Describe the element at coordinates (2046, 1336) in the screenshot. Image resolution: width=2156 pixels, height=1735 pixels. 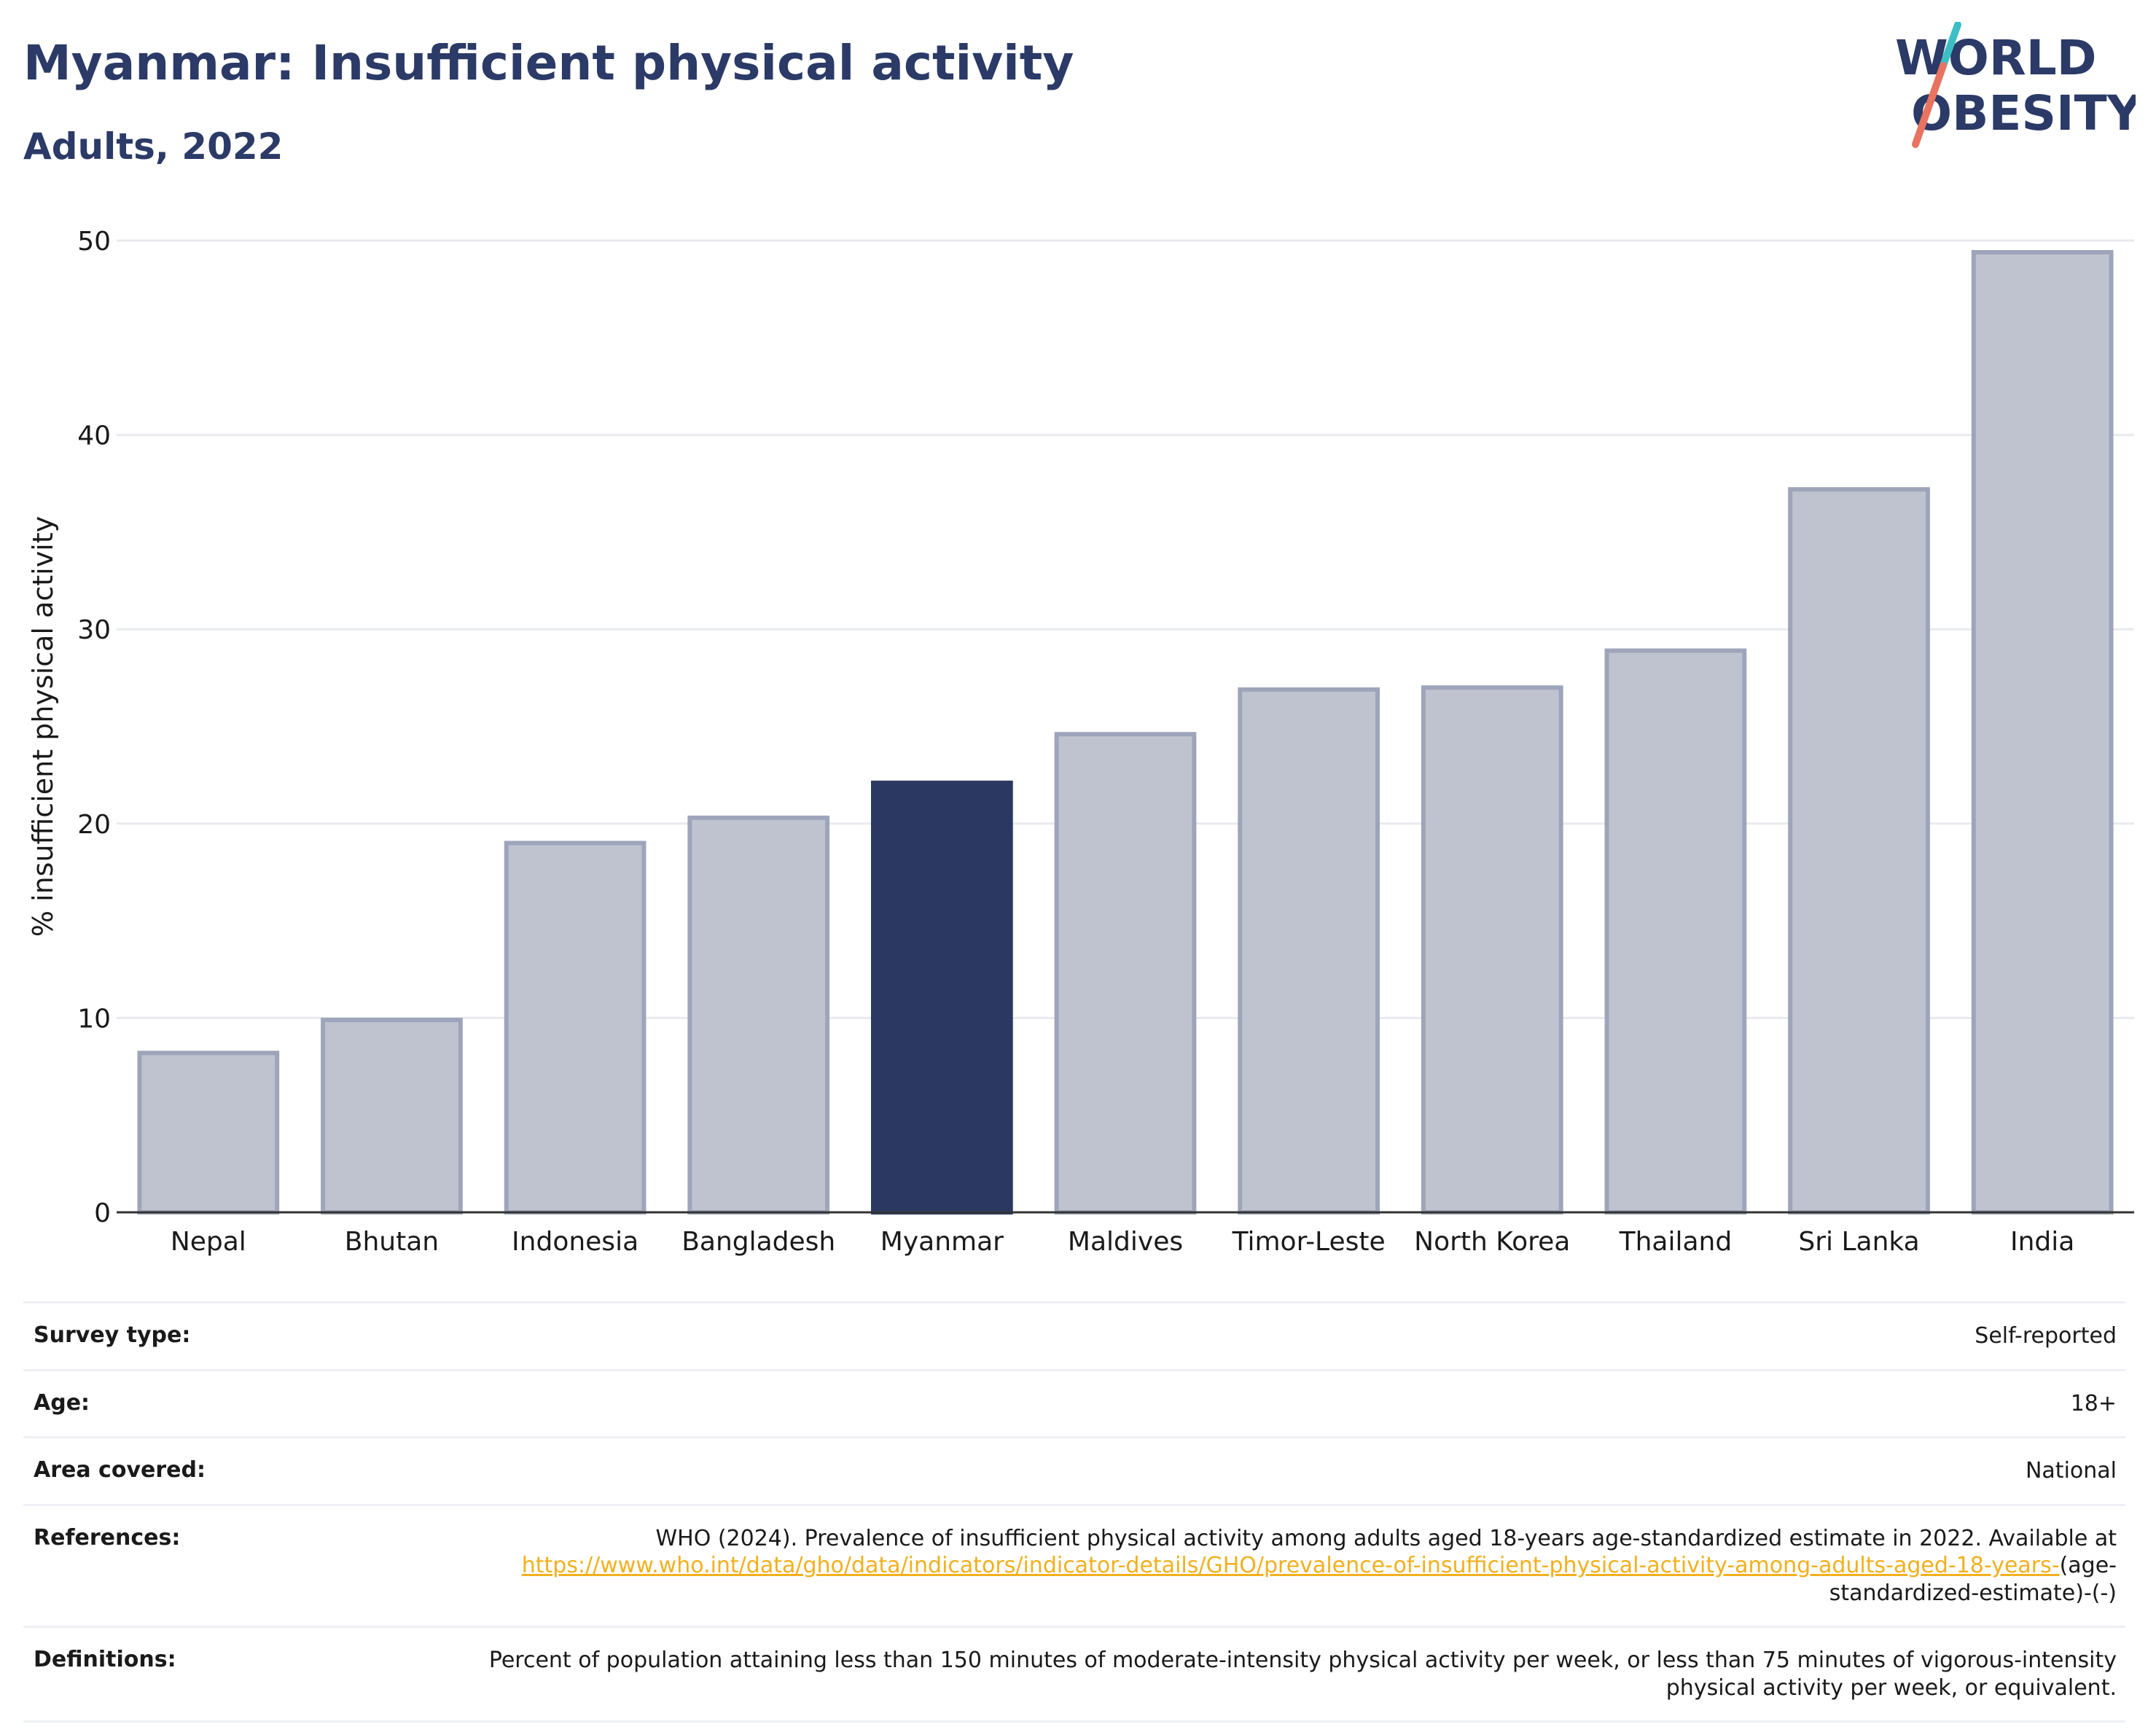
I see `survey-type-value: Self-reported` at that location.